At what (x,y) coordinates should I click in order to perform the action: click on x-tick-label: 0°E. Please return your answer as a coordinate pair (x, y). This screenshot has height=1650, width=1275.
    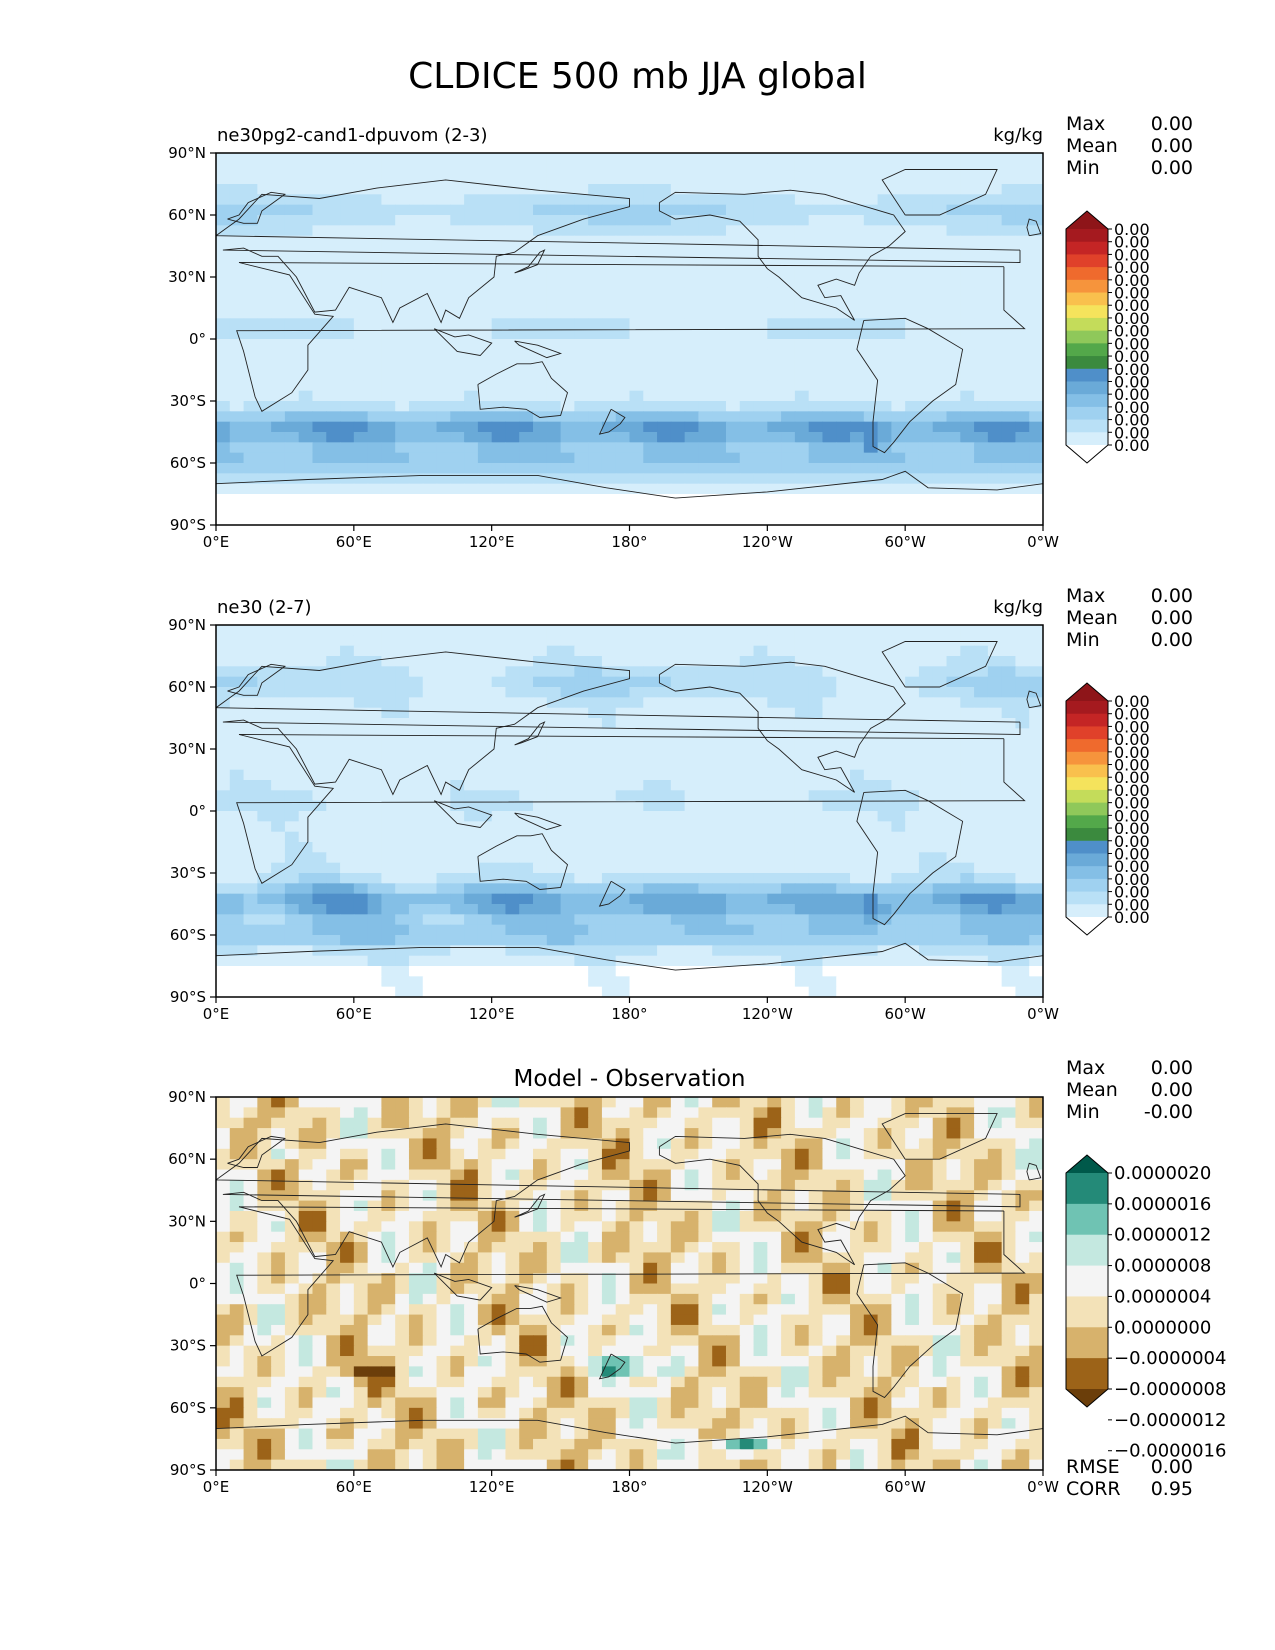
    Looking at the image, I should click on (216, 1014).